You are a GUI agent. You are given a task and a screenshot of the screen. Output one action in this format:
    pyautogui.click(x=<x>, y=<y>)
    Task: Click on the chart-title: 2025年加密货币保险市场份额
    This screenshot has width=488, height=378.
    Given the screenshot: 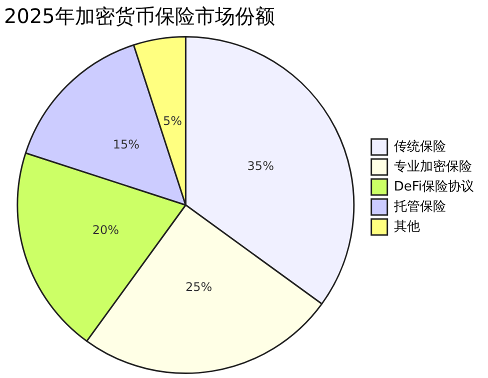 What is the action you would take?
    pyautogui.click(x=139, y=16)
    